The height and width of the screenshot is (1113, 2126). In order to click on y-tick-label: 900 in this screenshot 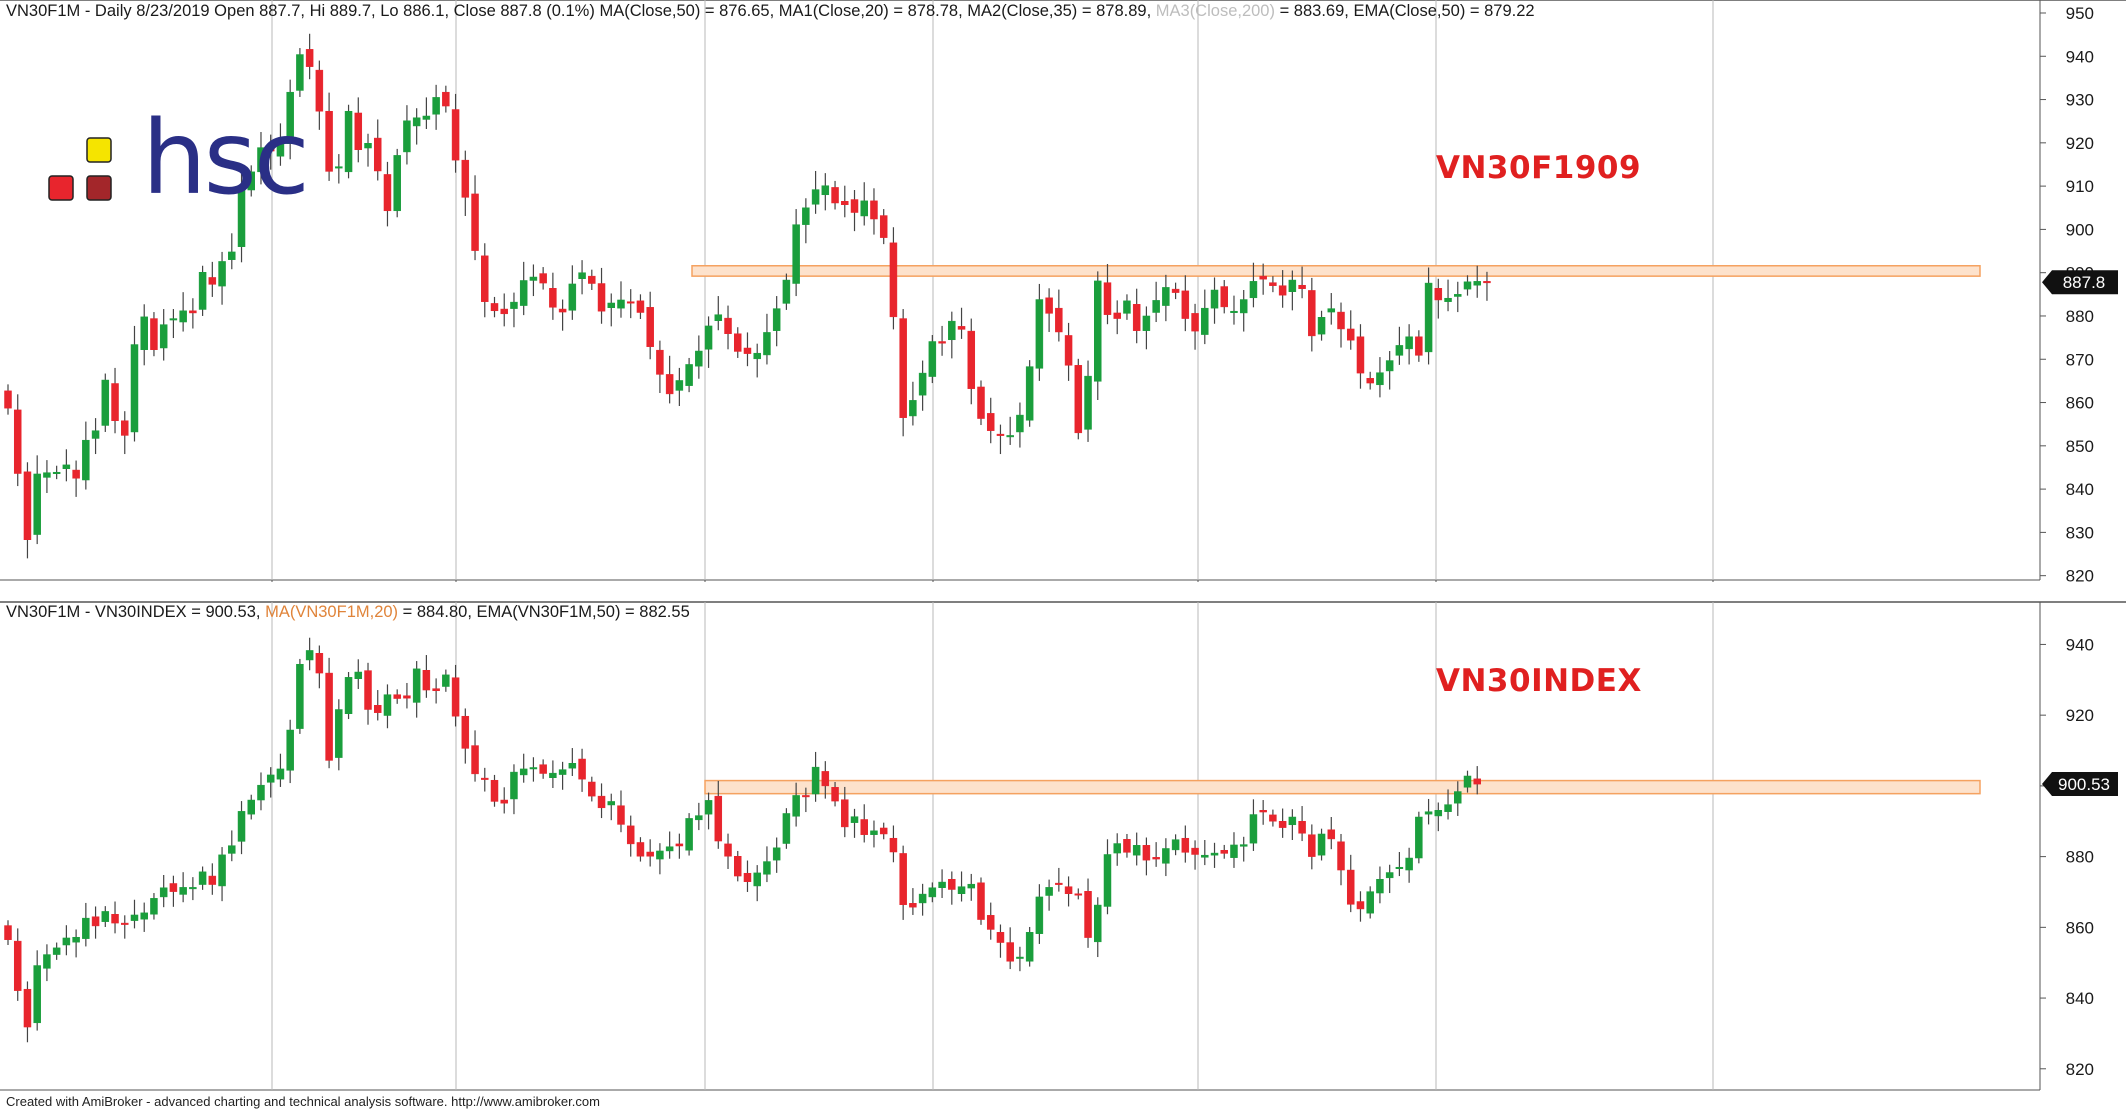, I will do `click(2080, 229)`.